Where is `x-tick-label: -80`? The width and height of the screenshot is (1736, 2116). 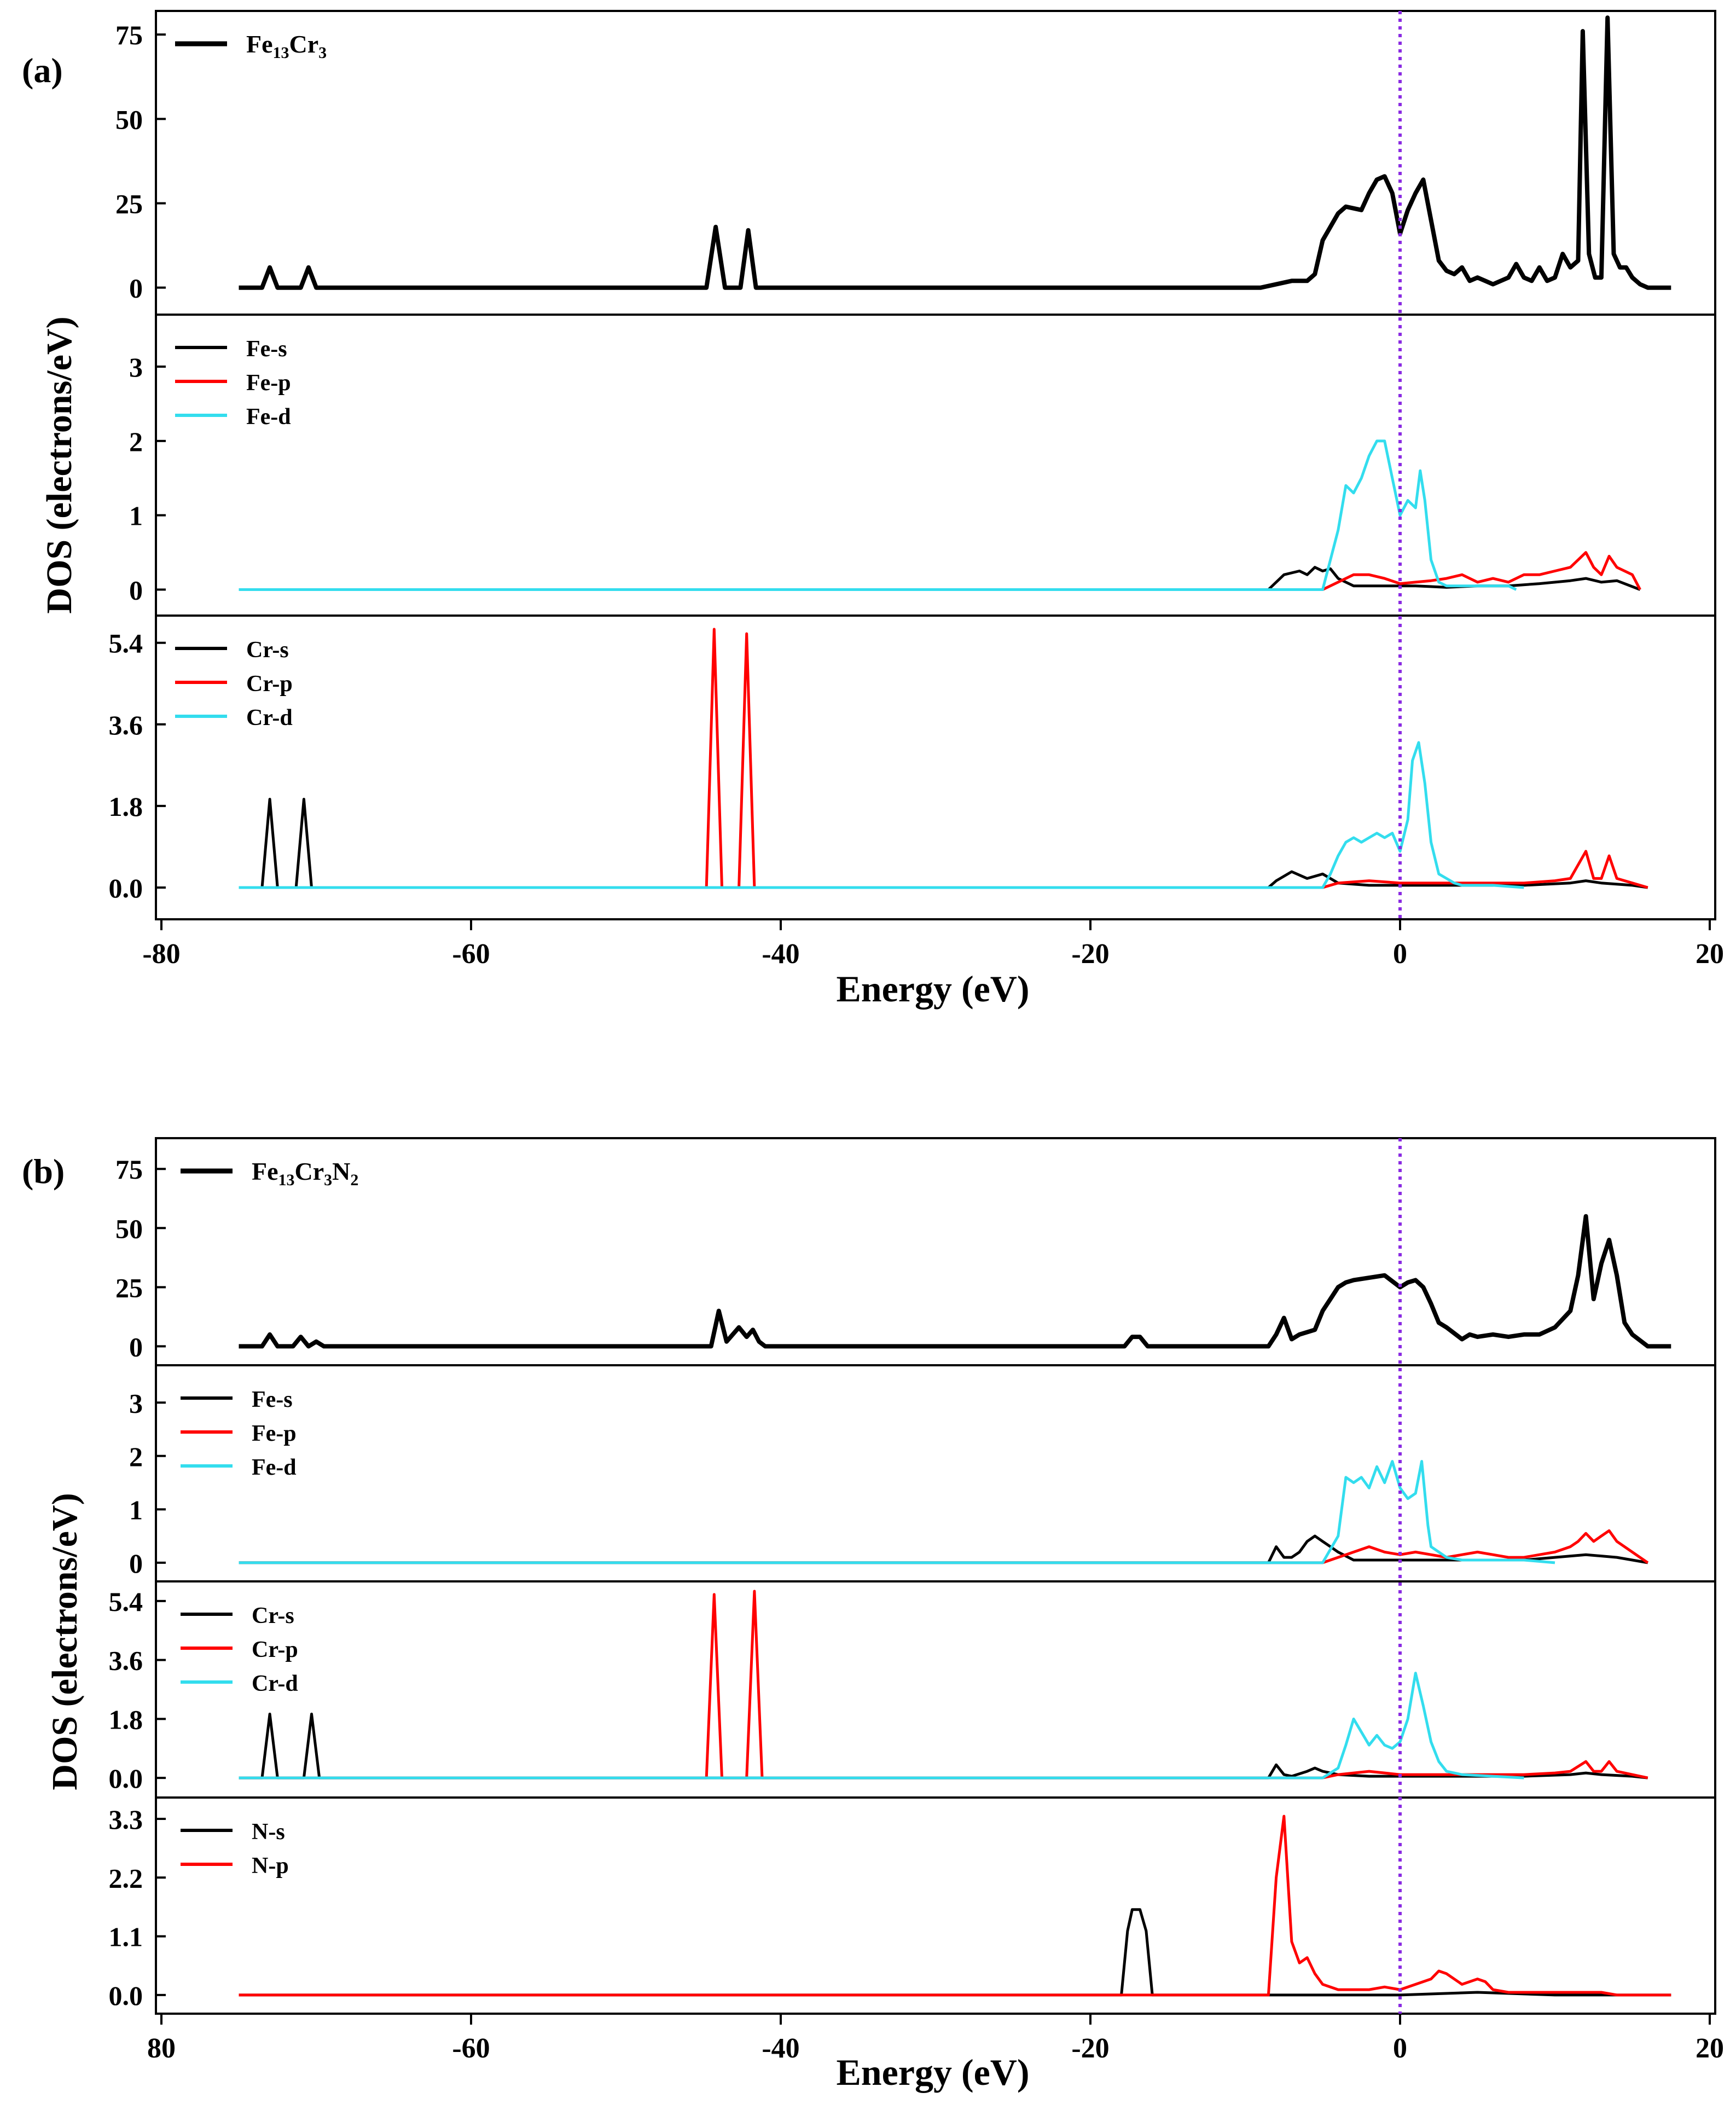 x-tick-label: -80 is located at coordinates (161, 954).